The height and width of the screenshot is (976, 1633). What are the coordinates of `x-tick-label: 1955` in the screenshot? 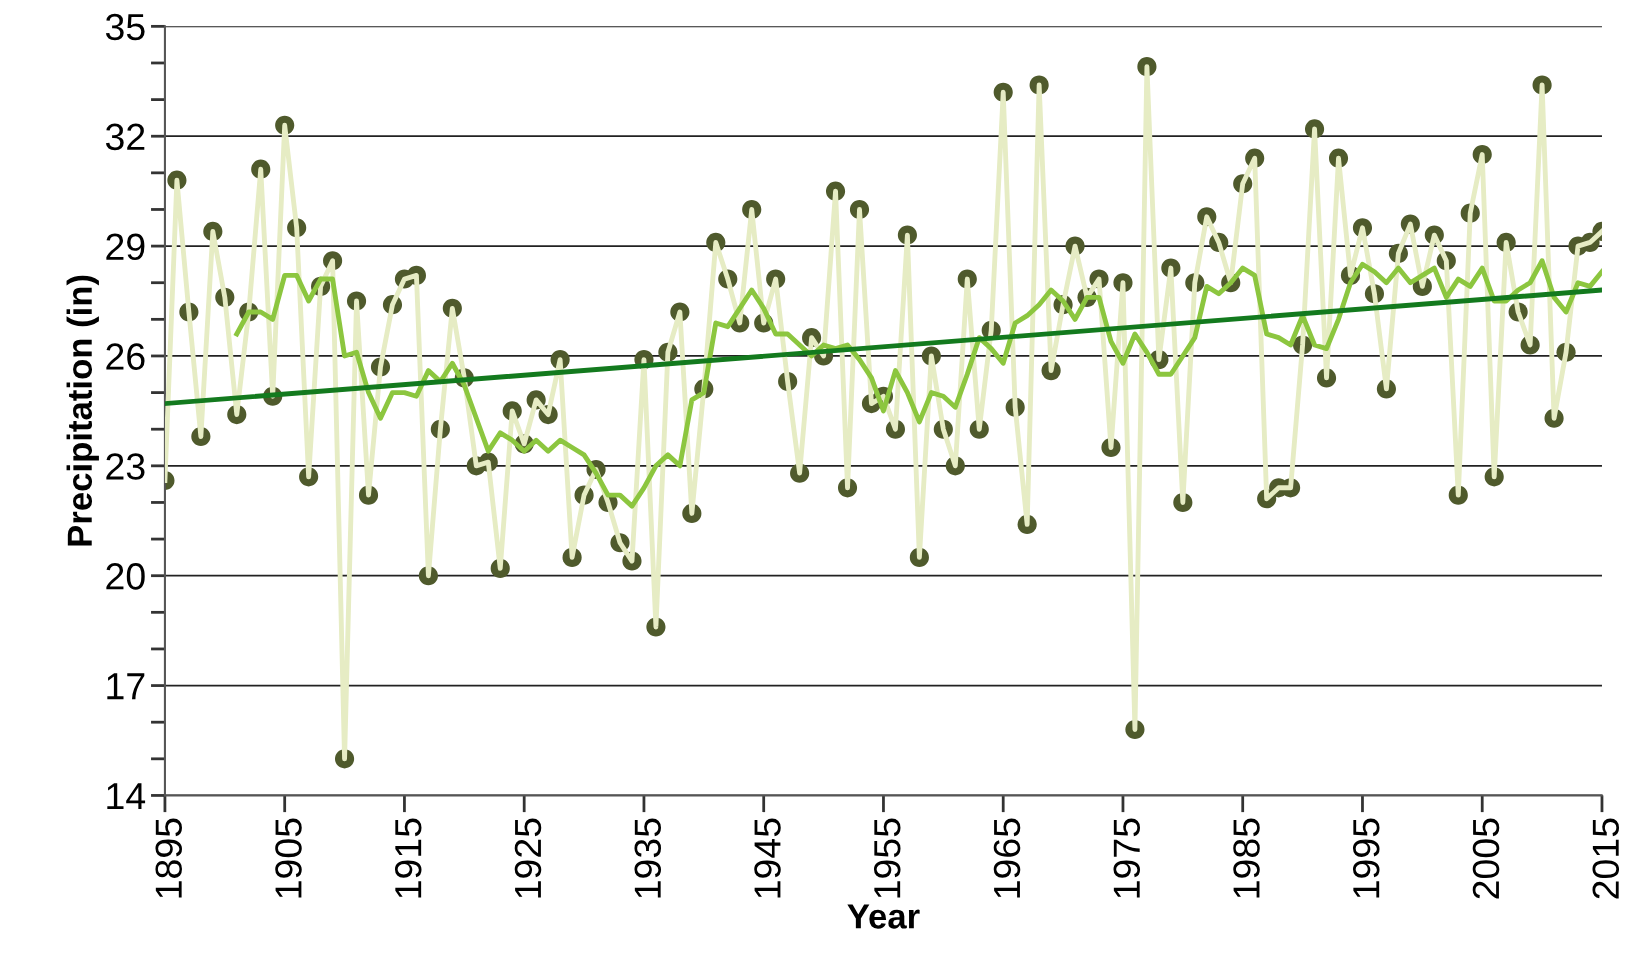 It's located at (887, 858).